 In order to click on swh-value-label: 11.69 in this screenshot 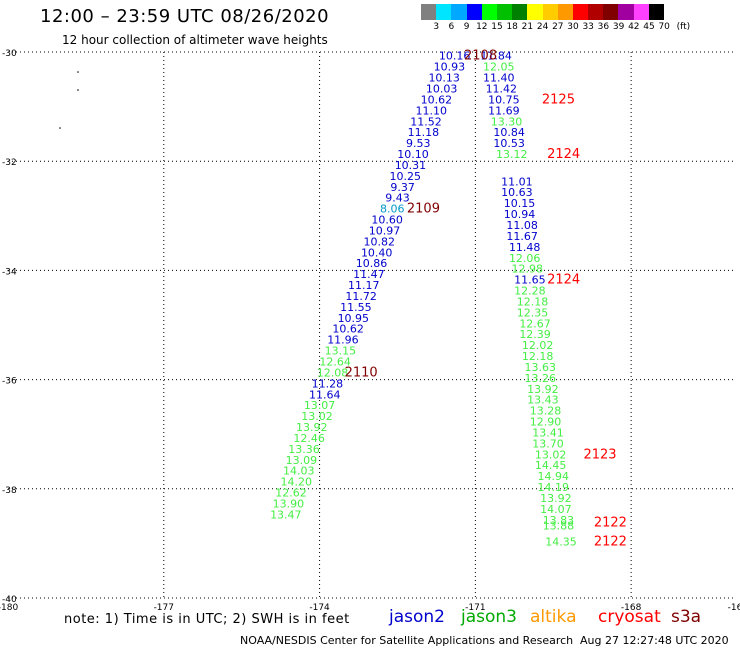, I will do `click(504, 110)`.